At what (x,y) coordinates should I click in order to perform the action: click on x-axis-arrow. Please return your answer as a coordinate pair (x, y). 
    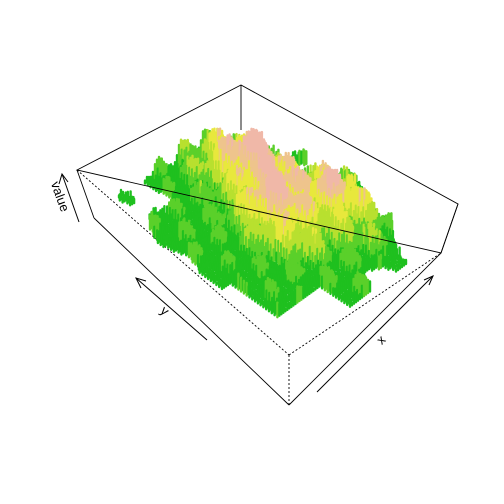
    Looking at the image, I should click on (375, 334).